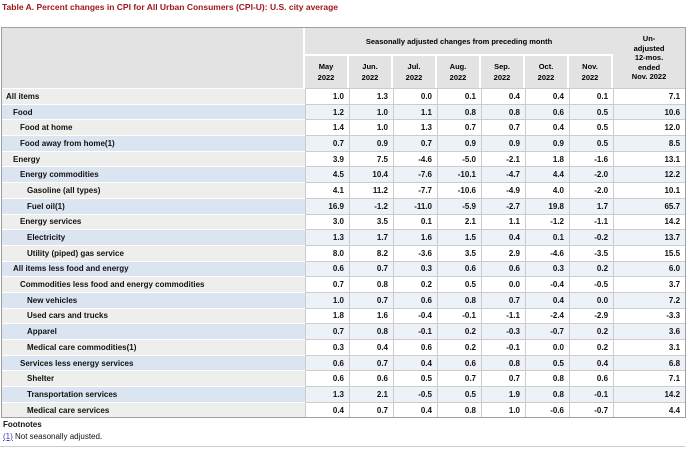 This screenshot has height=452, width=688. What do you see at coordinates (344, 158) in the screenshot?
I see `table-row: Energy 3.9 7.5 -4.6 -5.0 -2.1 1.8 -1.6 13.1` at bounding box center [344, 158].